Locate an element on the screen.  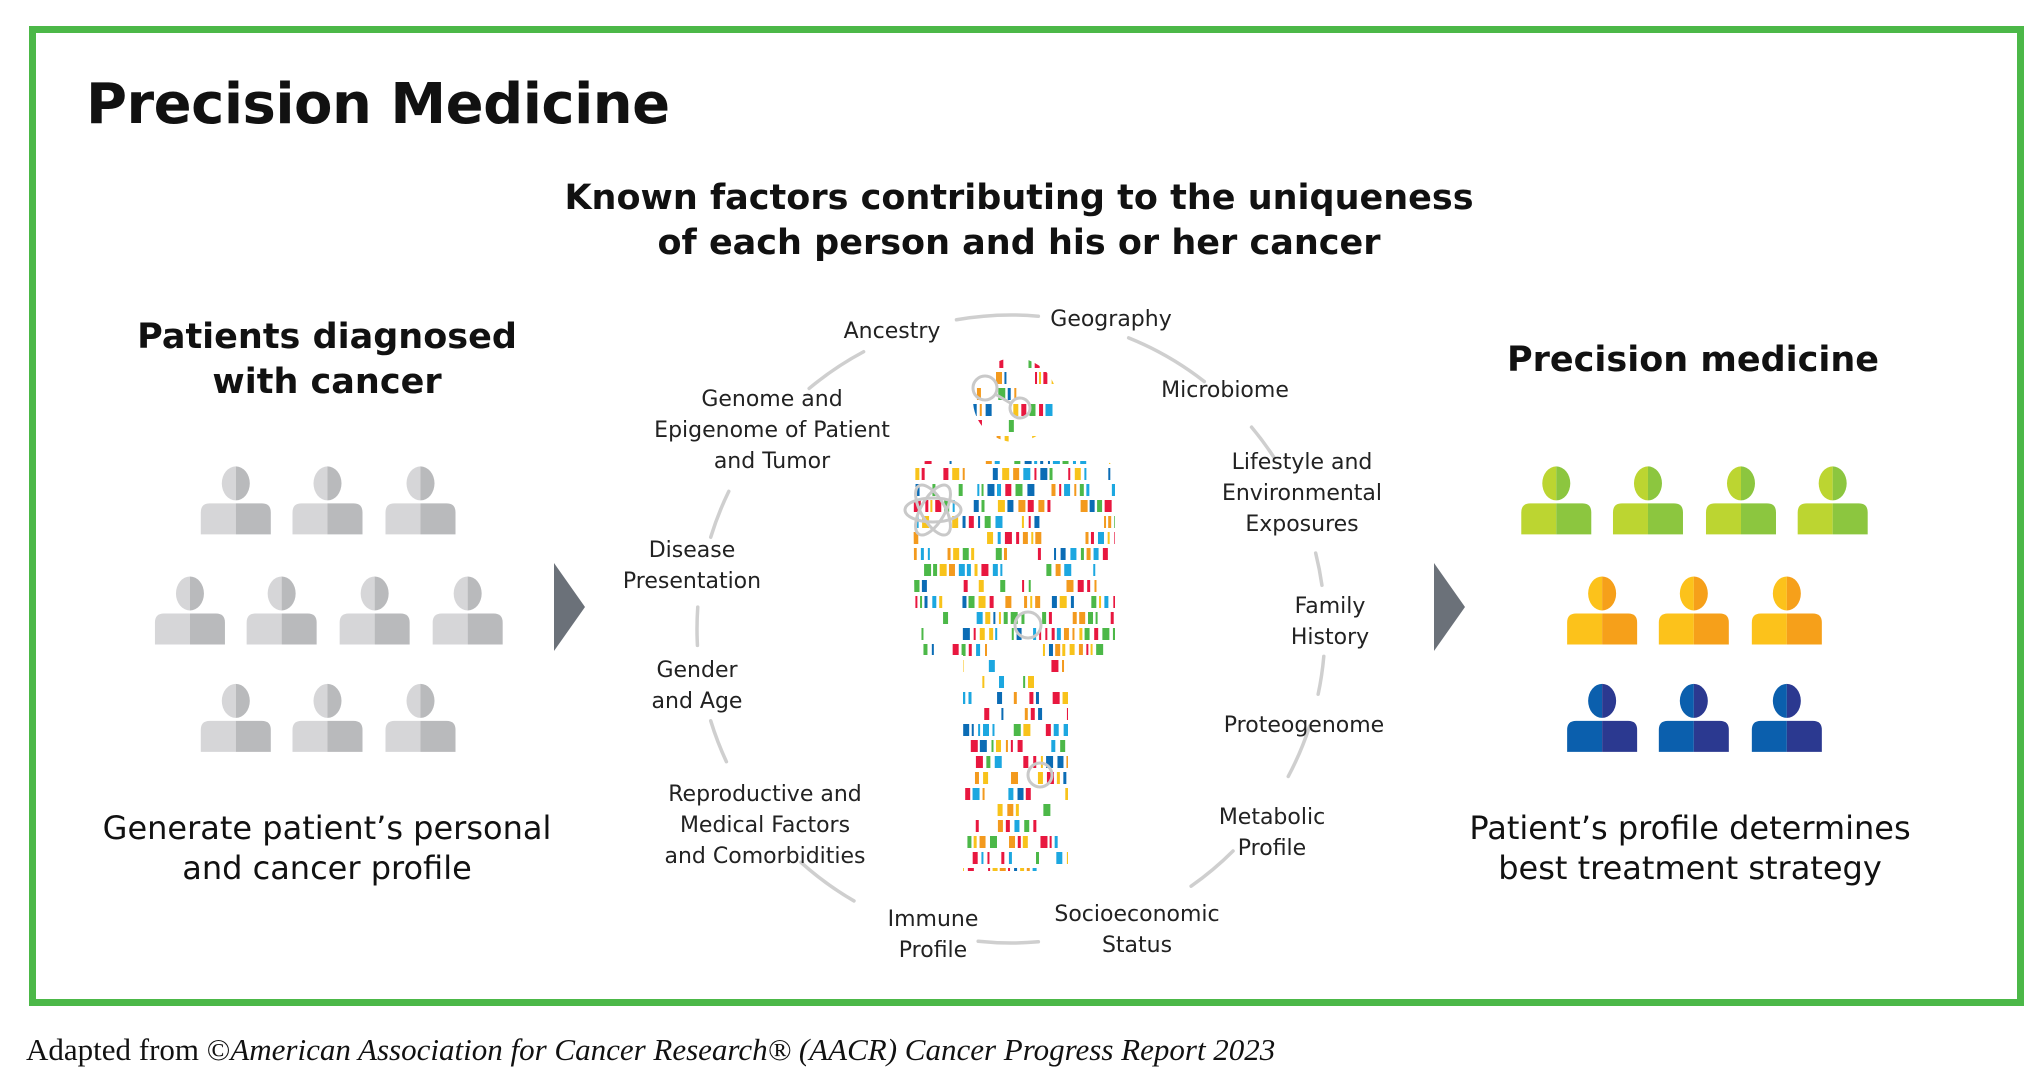
factor-lifestyle: Lifestyle and Environmental Exposures is located at coordinates (1302, 493).